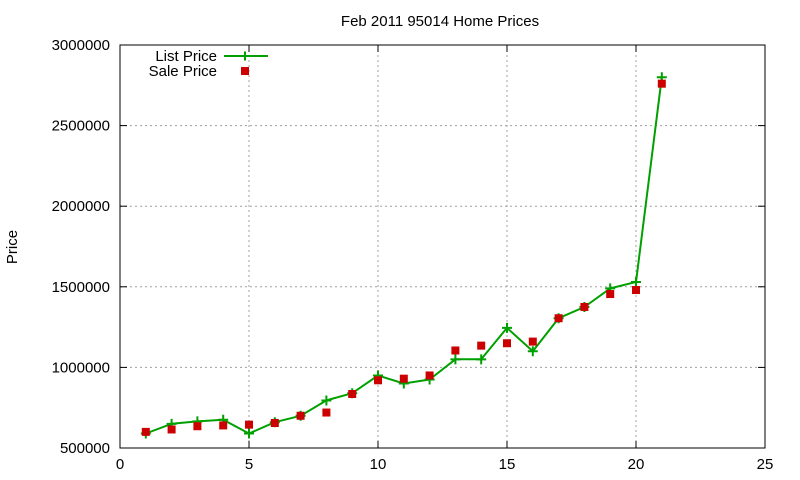 The image size is (800, 480). Describe the element at coordinates (186, 56) in the screenshot. I see `legend-label-list-price: List Price` at that location.